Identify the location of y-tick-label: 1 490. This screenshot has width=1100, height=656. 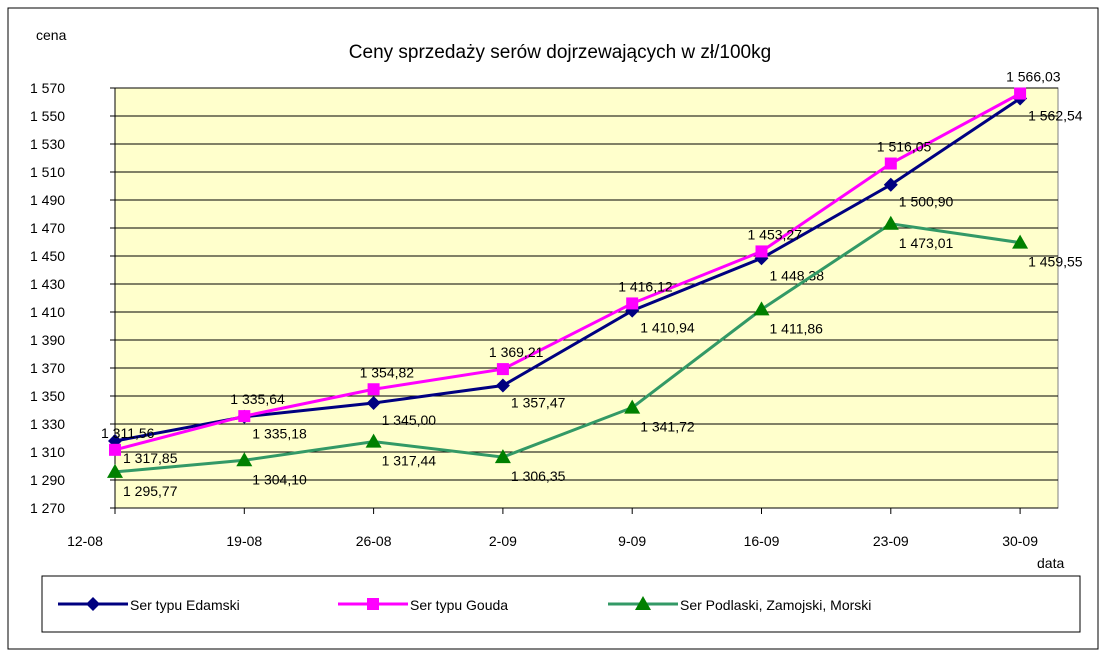
(47, 200).